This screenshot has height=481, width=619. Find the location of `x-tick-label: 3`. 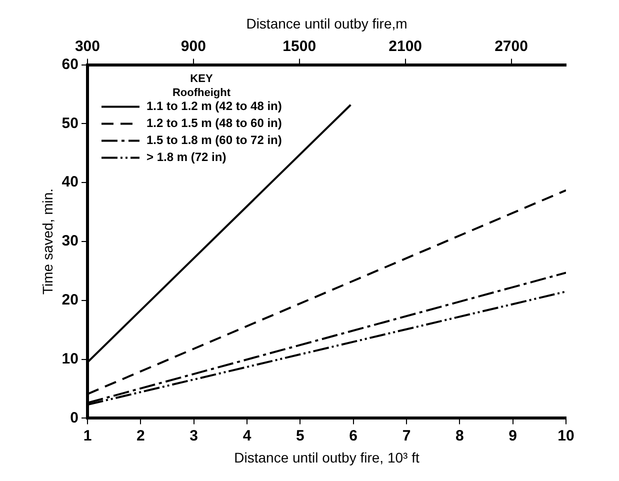

x-tick-label: 3 is located at coordinates (194, 435).